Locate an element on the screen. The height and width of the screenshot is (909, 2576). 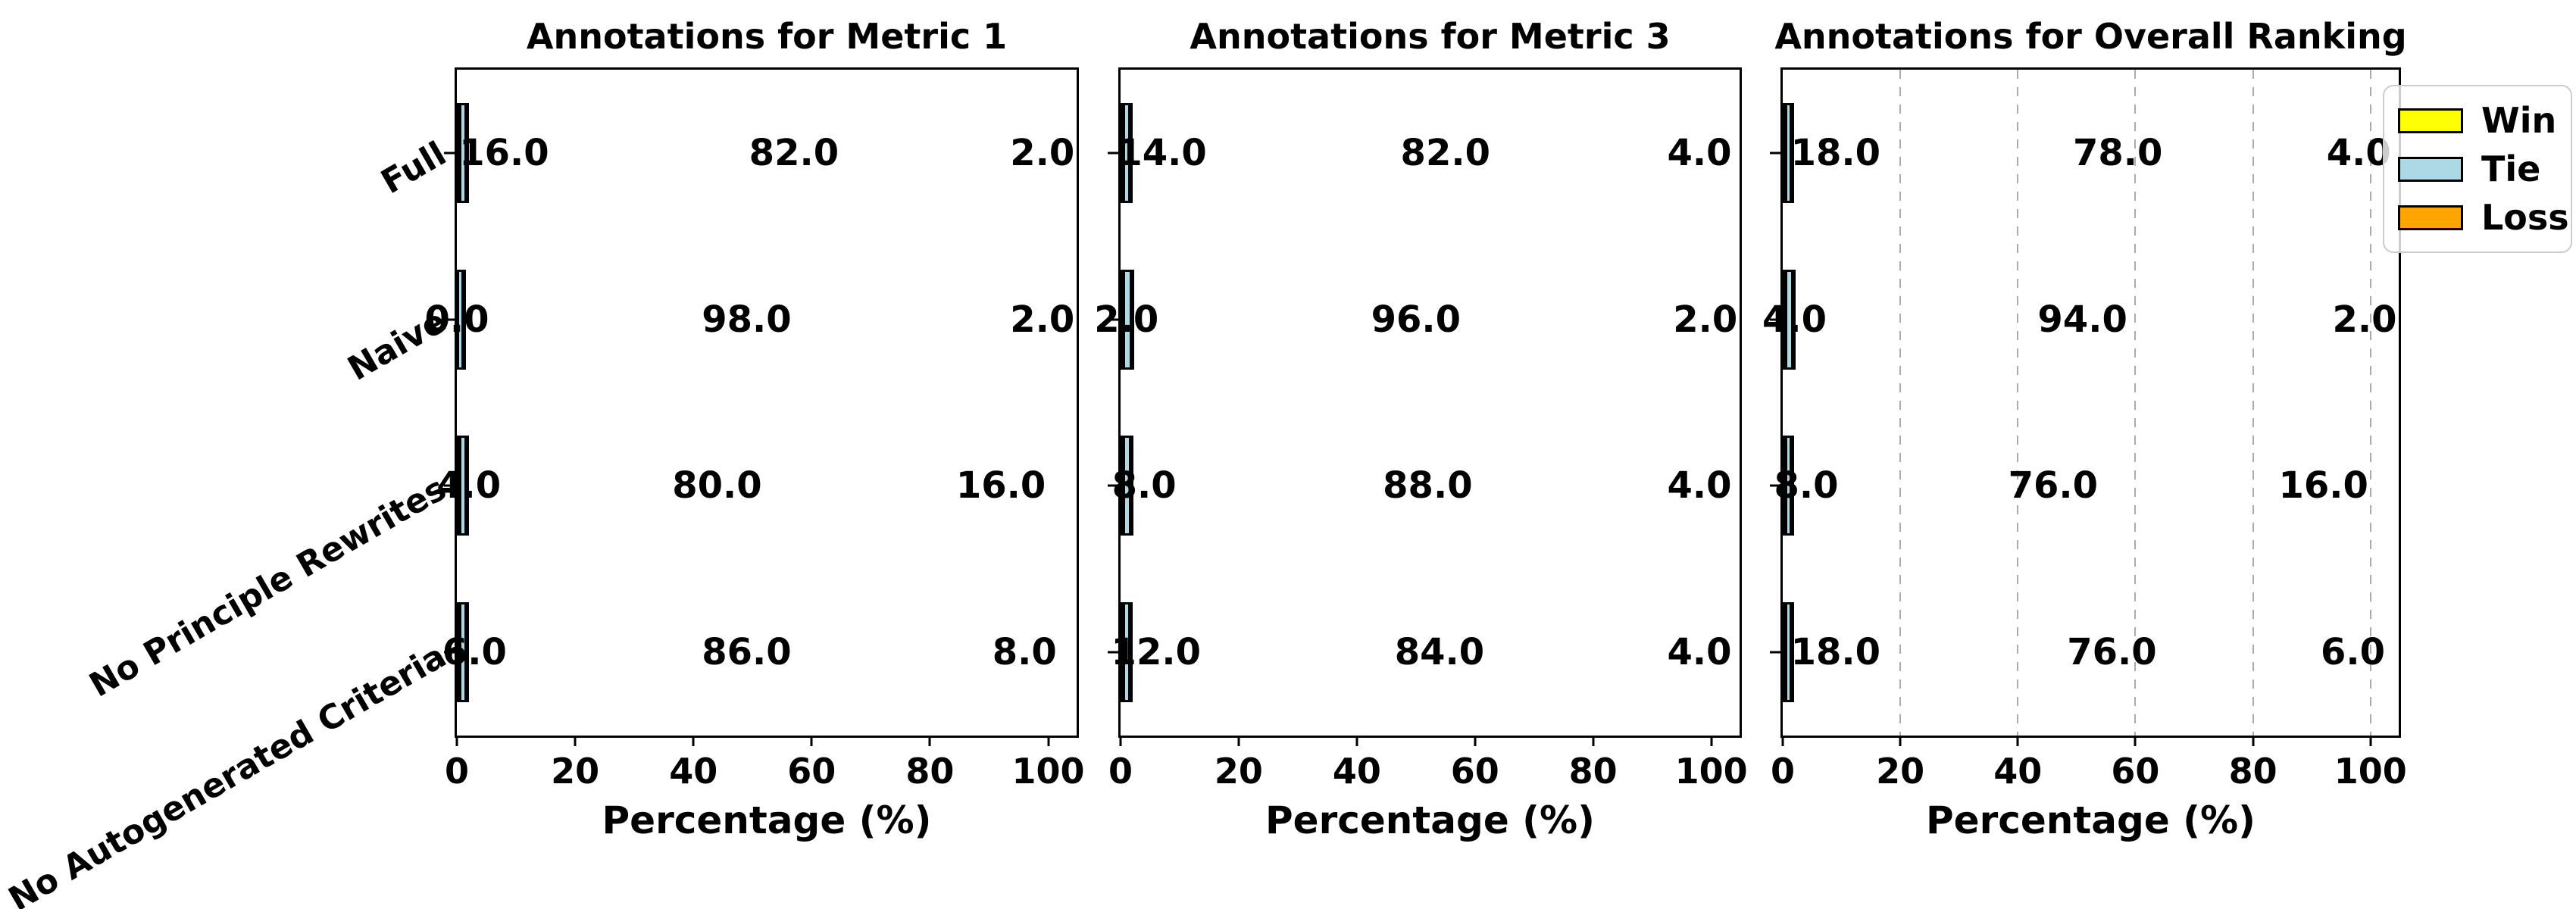
bar-value-label: 88.0 is located at coordinates (1428, 486).